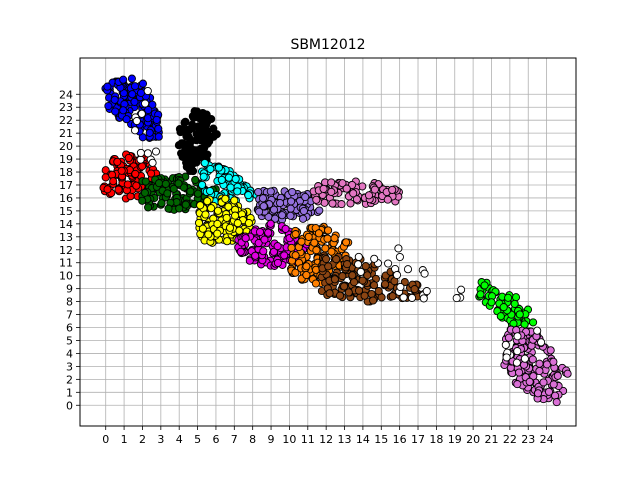 The image size is (640, 480). Describe the element at coordinates (69, 340) in the screenshot. I see `y-tick-label: 5` at that location.